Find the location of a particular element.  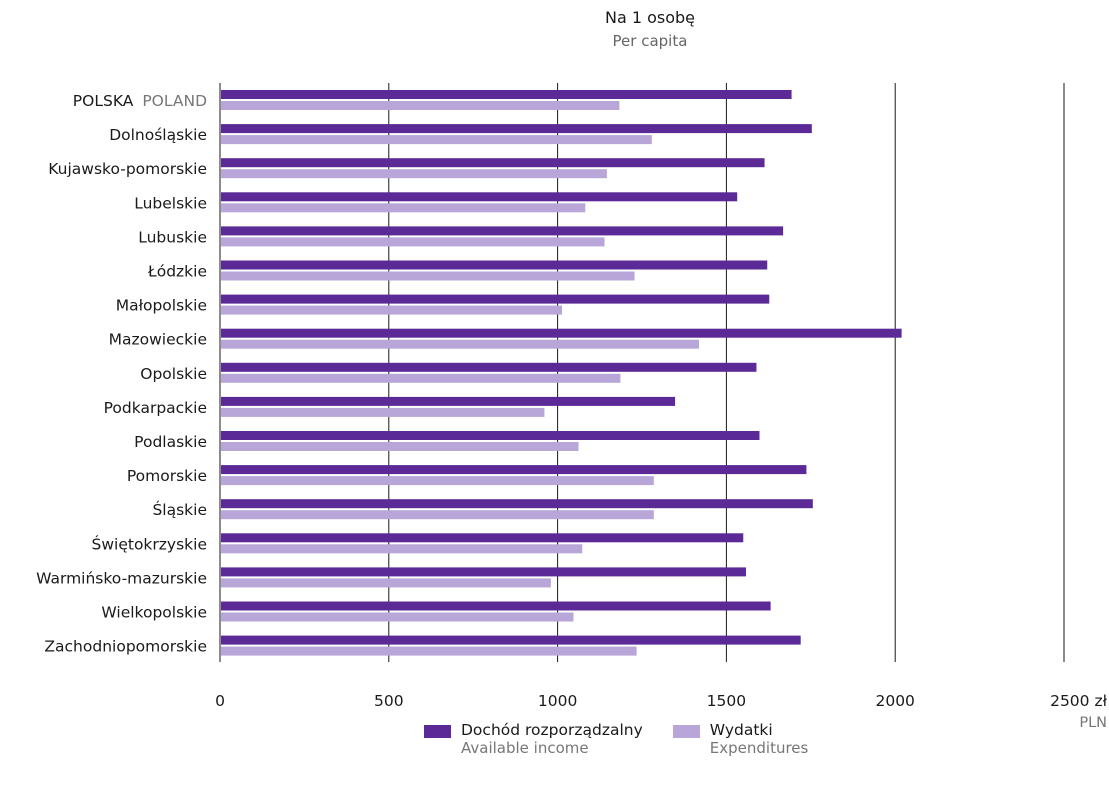

x-axis-unit-sub: PLN is located at coordinates (1093, 723).